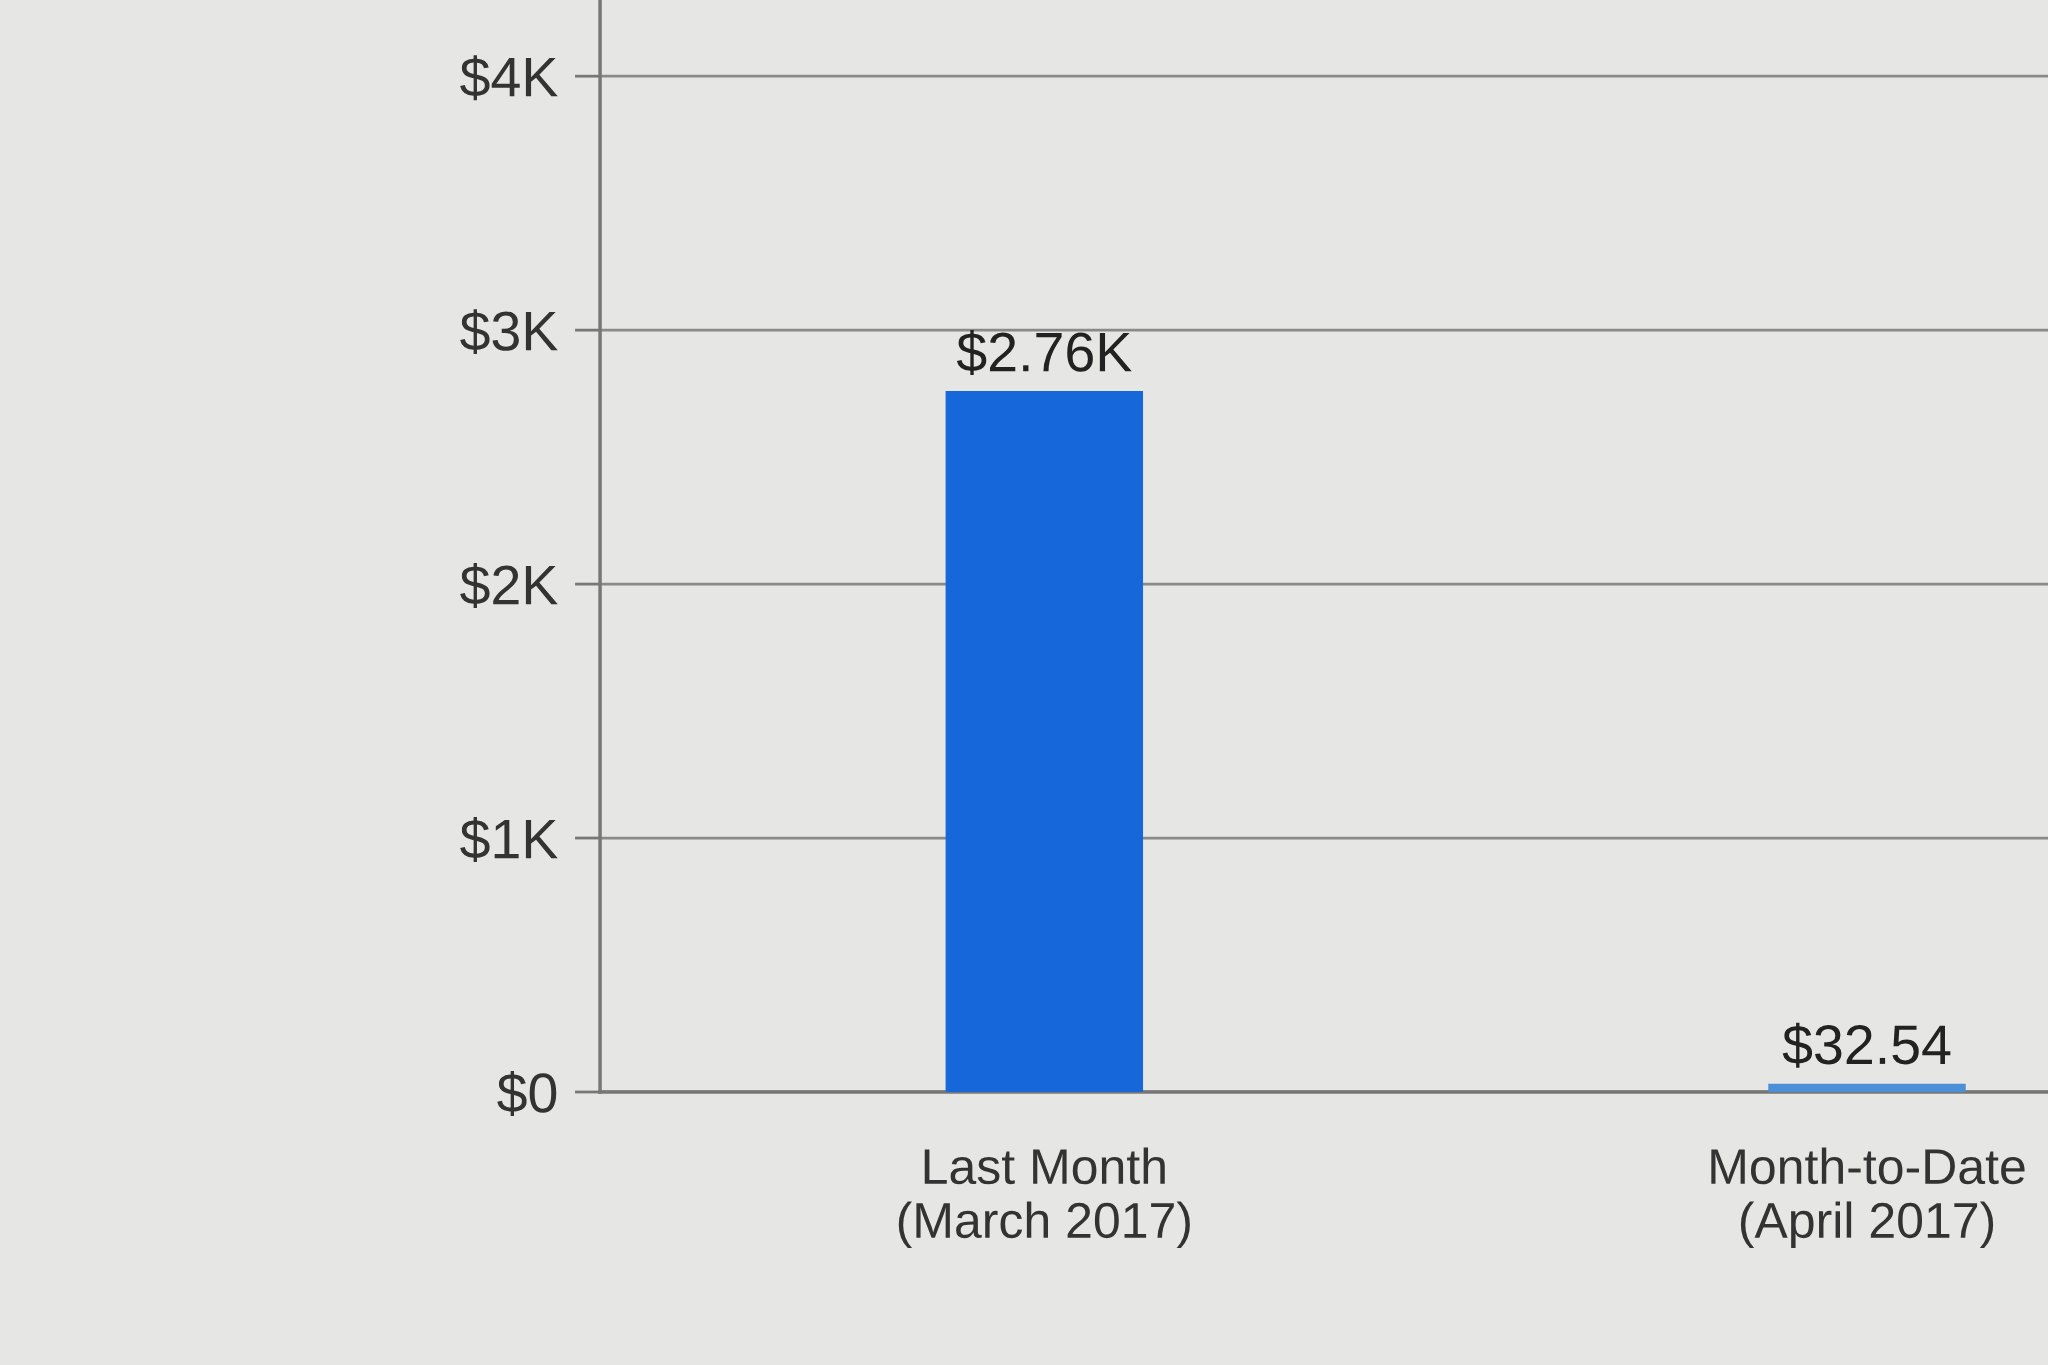  I want to click on data-label: $32.54, so click(1866, 1045).